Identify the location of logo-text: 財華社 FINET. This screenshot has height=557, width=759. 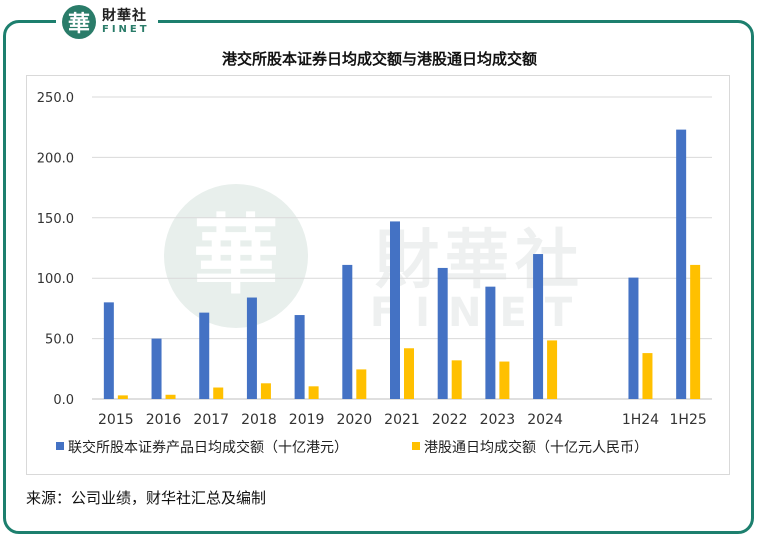
(126, 22).